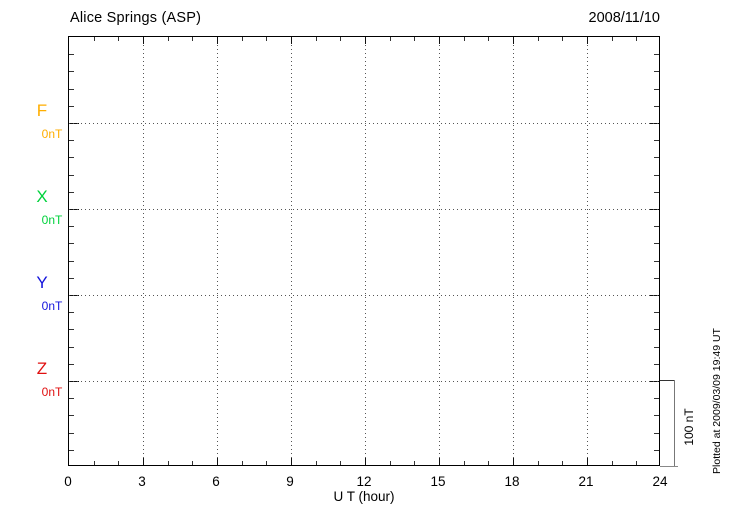 The width and height of the screenshot is (730, 520). Describe the element at coordinates (42, 368) in the screenshot. I see `channel-label-Z: Z` at that location.